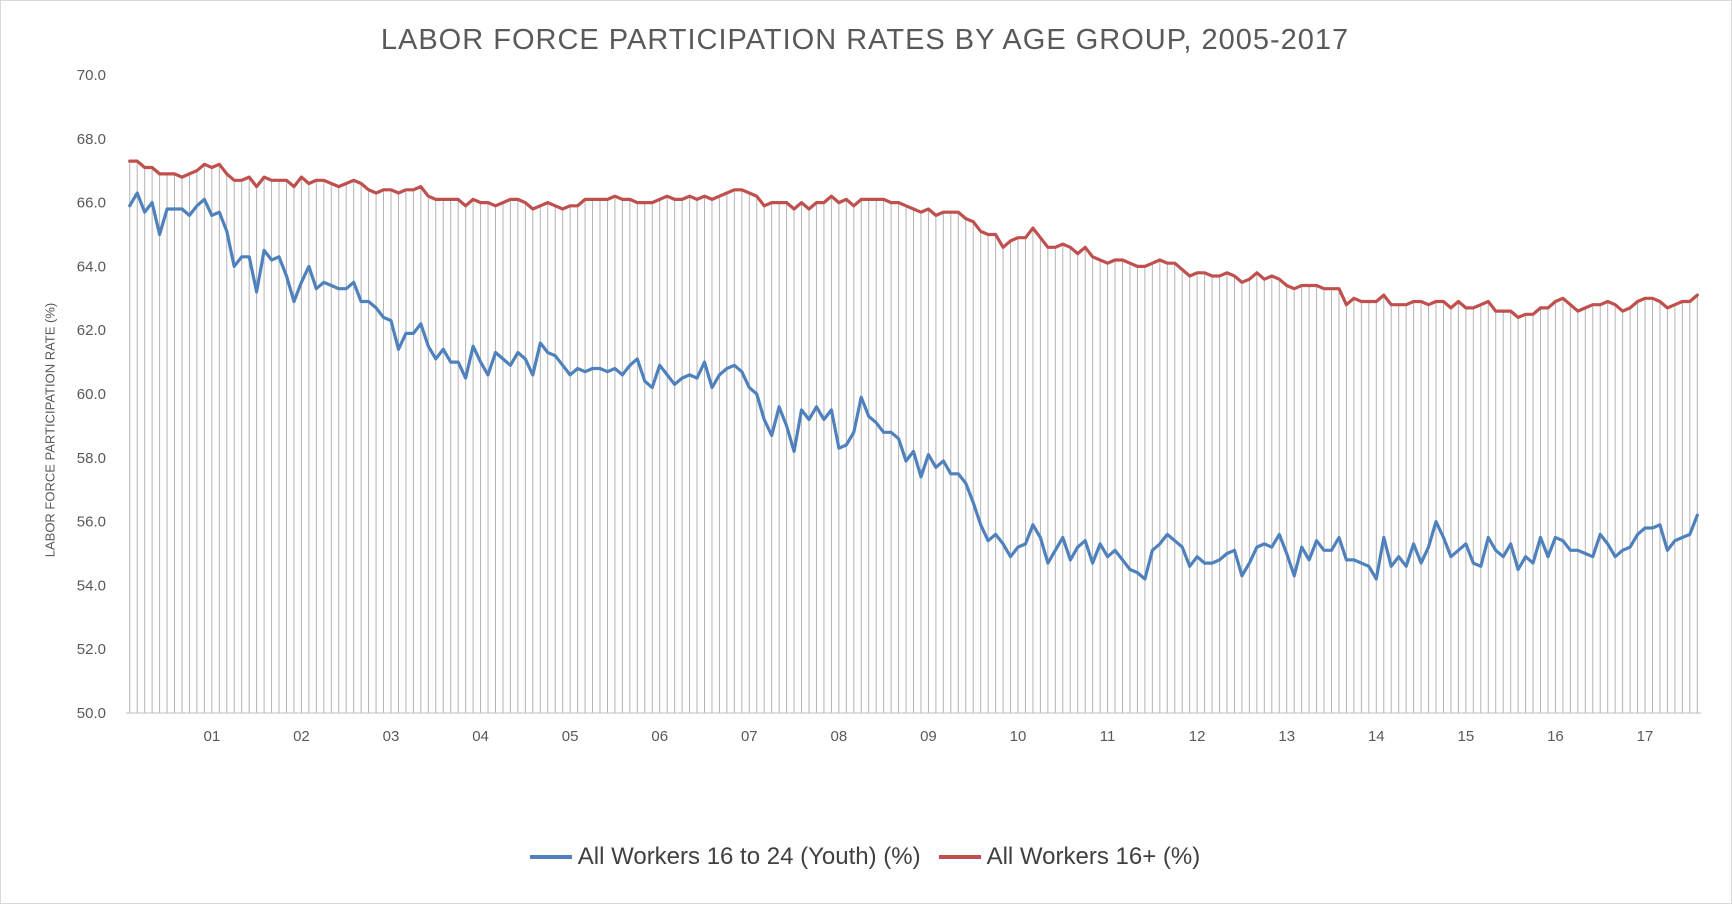  I want to click on legend-item-youth: All Workers 16 to 24 (Youth) (%), so click(725, 857).